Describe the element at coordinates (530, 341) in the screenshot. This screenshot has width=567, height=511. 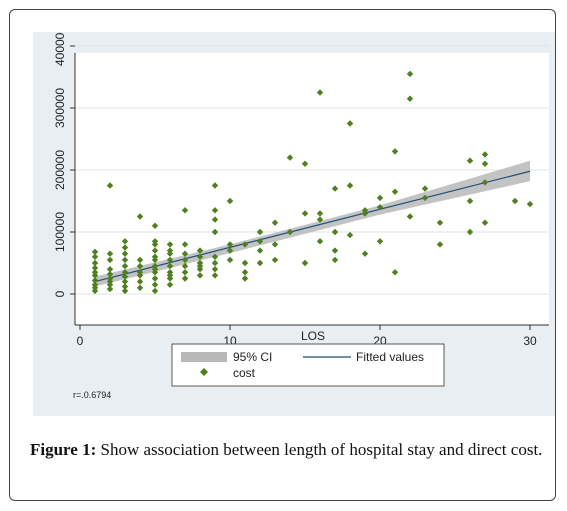
I see `x-tick-label: 30` at that location.